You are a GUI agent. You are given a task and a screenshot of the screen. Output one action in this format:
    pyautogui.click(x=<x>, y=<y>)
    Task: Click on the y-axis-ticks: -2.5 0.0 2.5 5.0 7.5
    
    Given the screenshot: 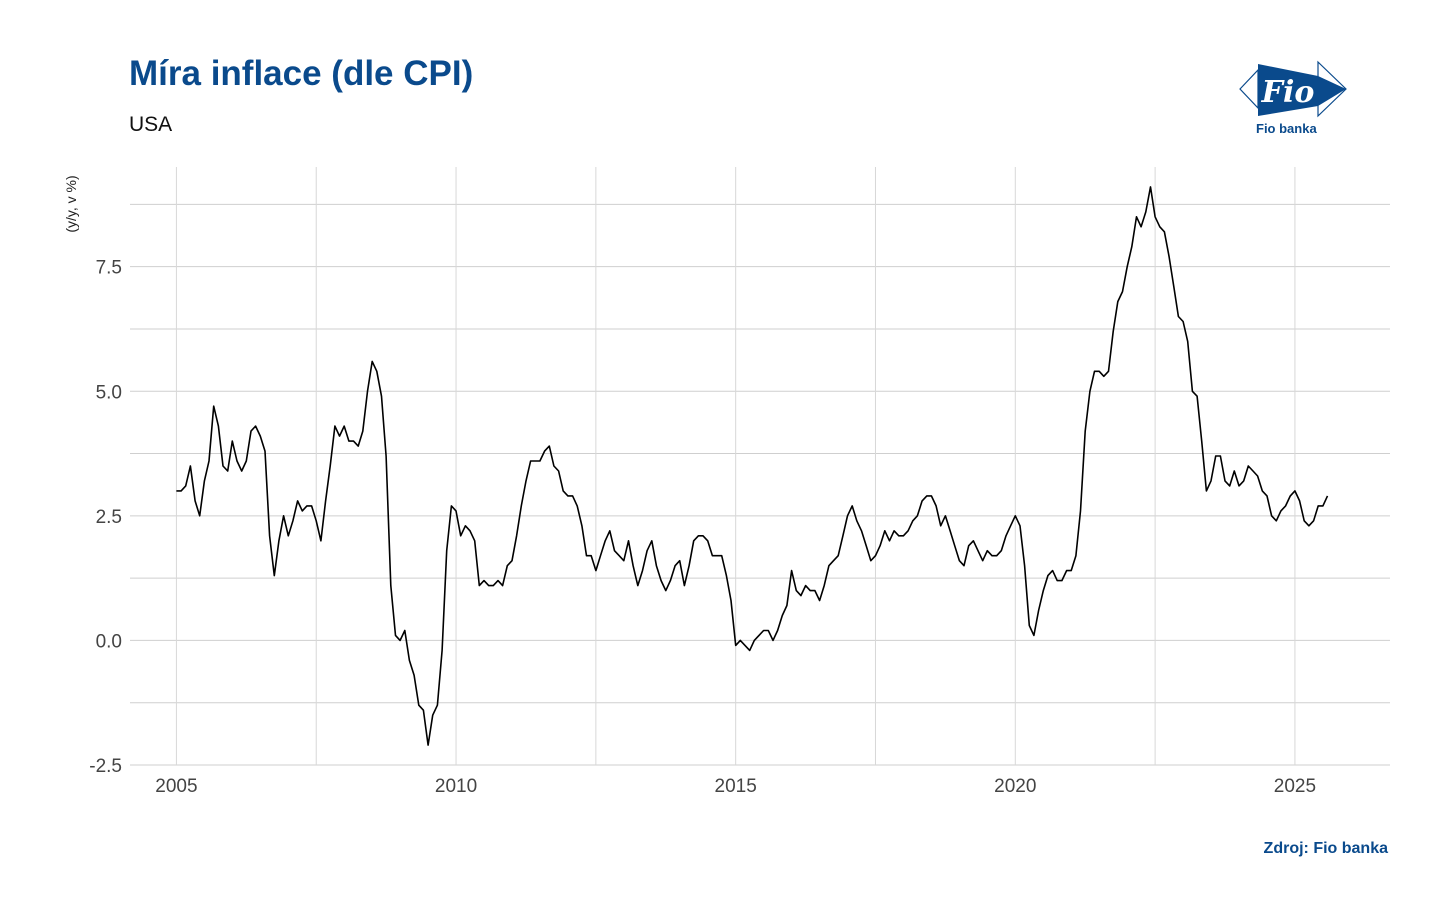 What is the action you would take?
    pyautogui.click(x=105, y=517)
    